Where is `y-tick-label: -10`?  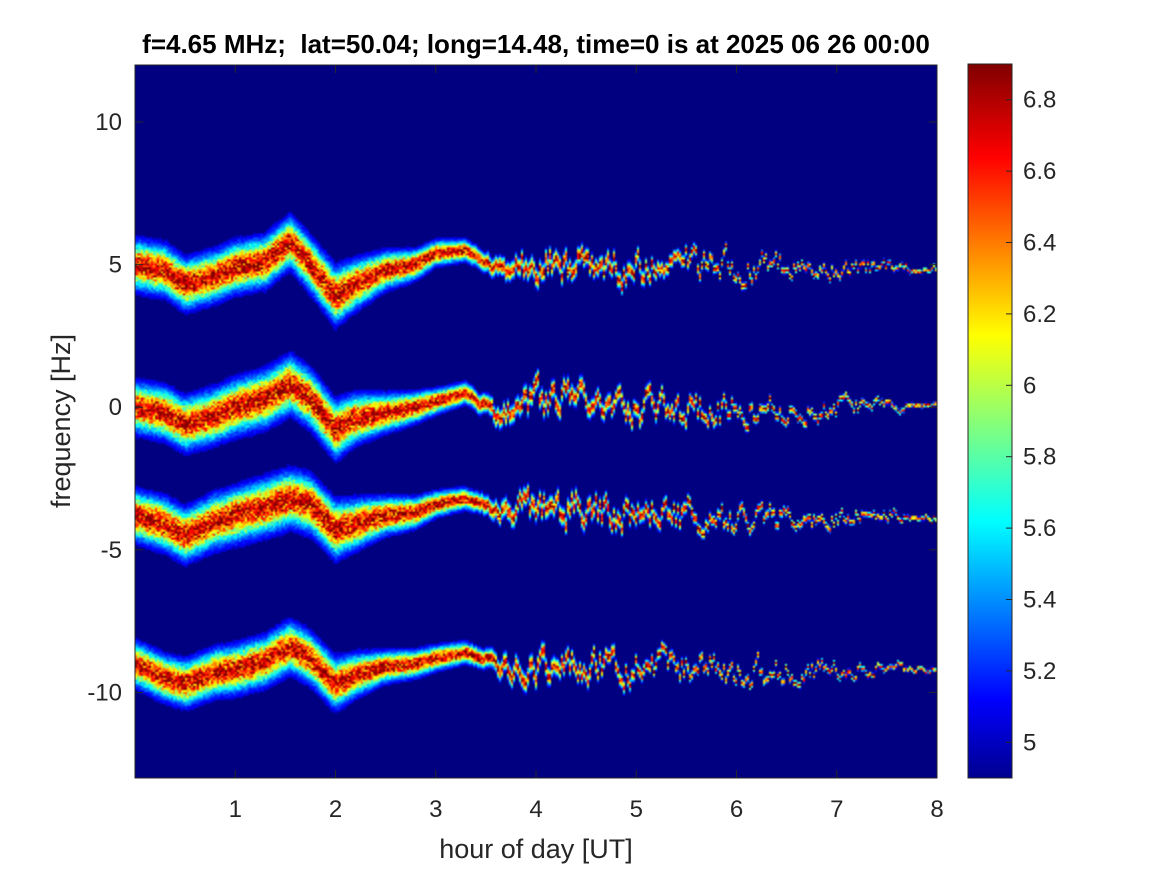 y-tick-label: -10 is located at coordinates (104, 692).